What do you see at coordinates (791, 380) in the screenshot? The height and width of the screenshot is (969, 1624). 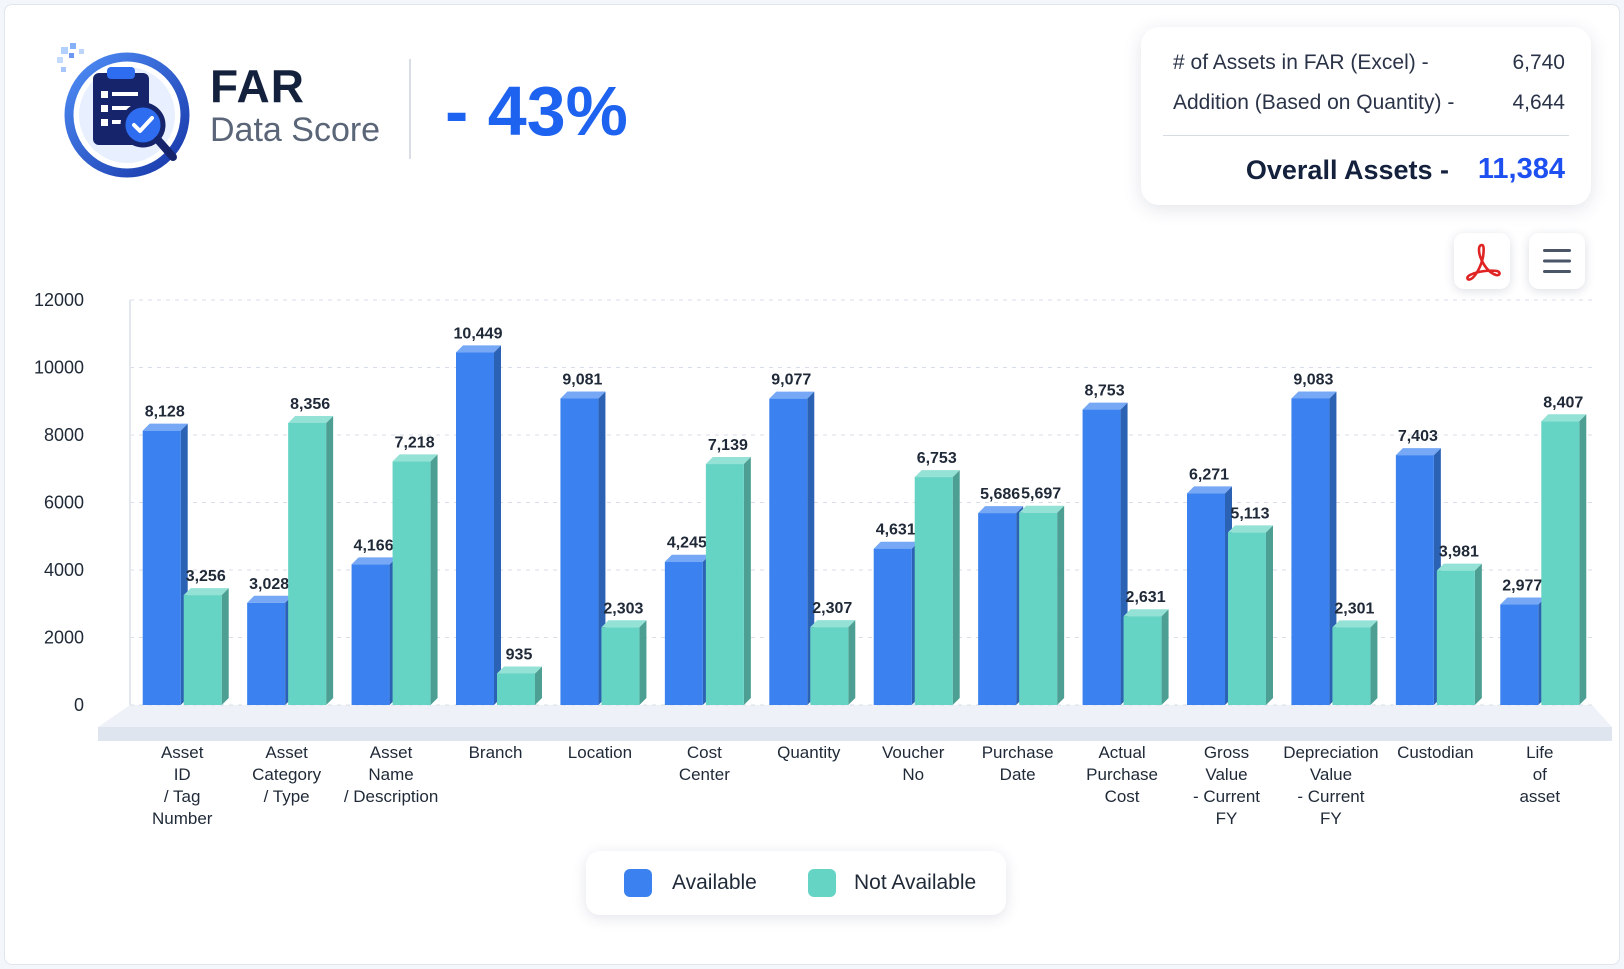 I see `data-label: 9,077` at bounding box center [791, 380].